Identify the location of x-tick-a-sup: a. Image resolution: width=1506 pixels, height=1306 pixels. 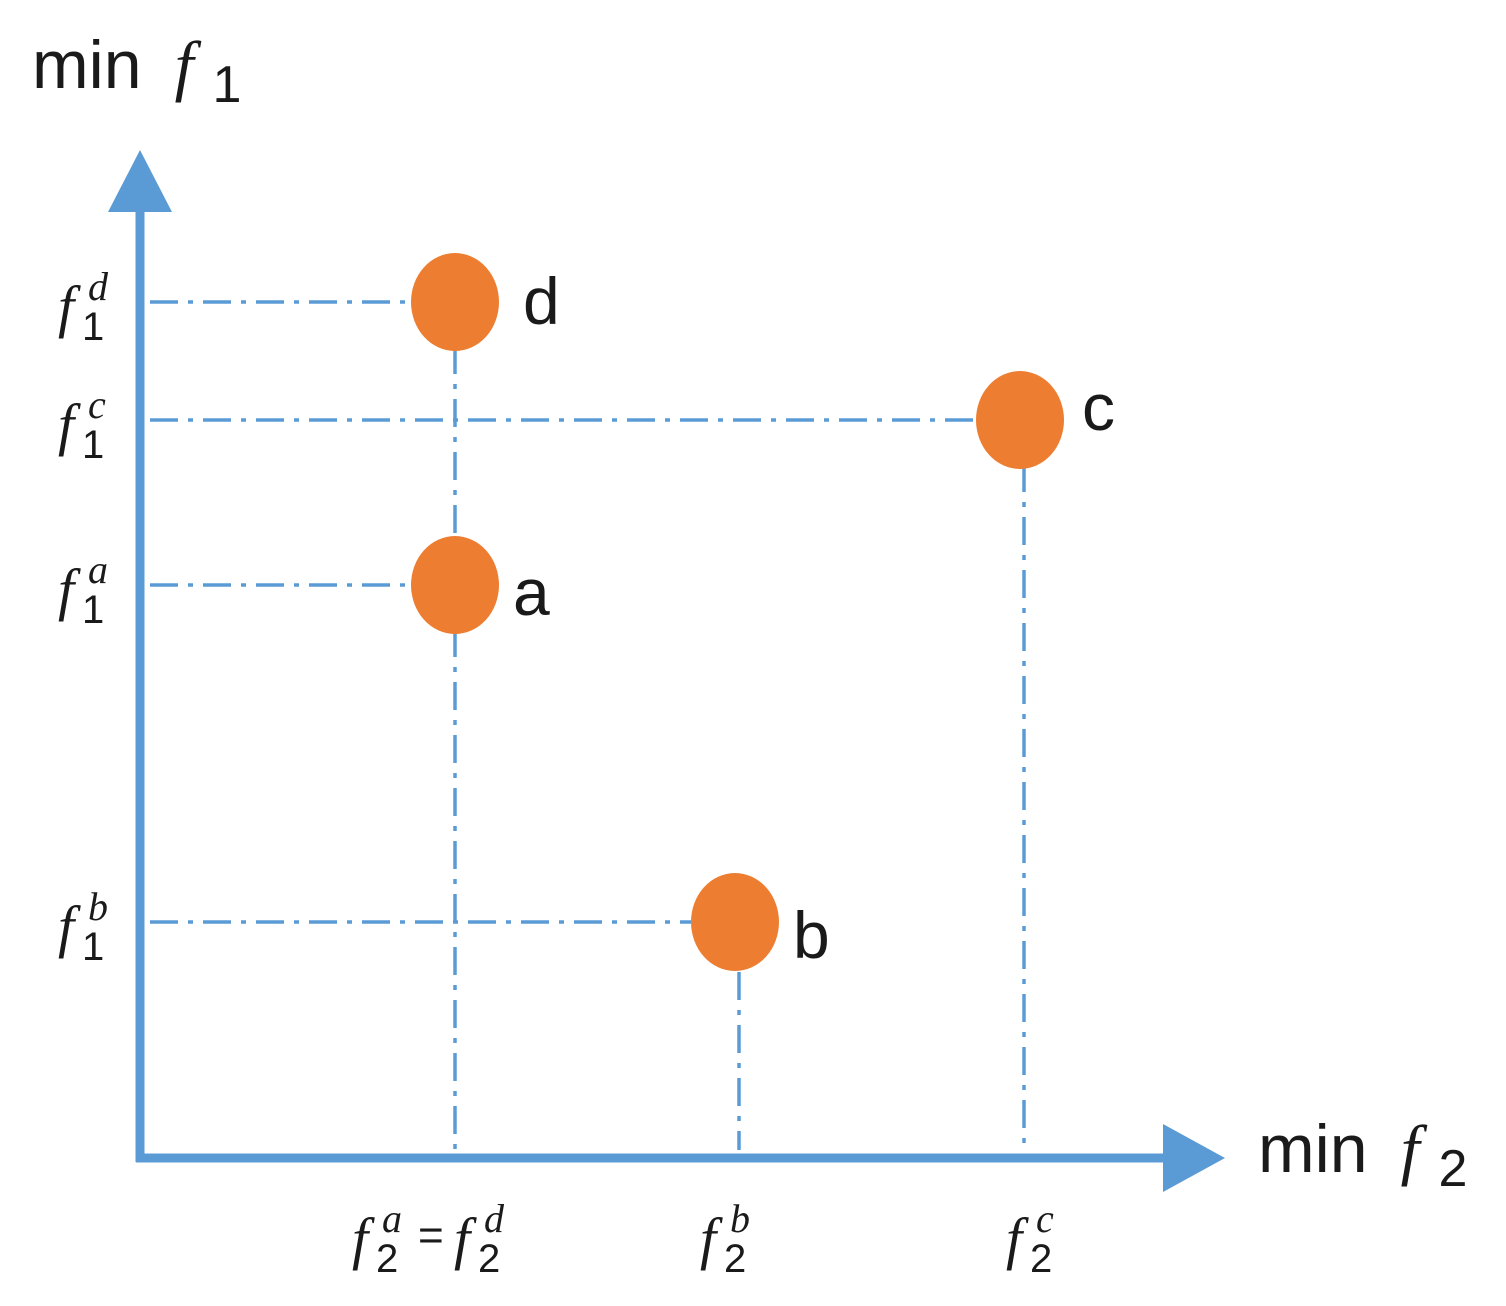
(392, 1218).